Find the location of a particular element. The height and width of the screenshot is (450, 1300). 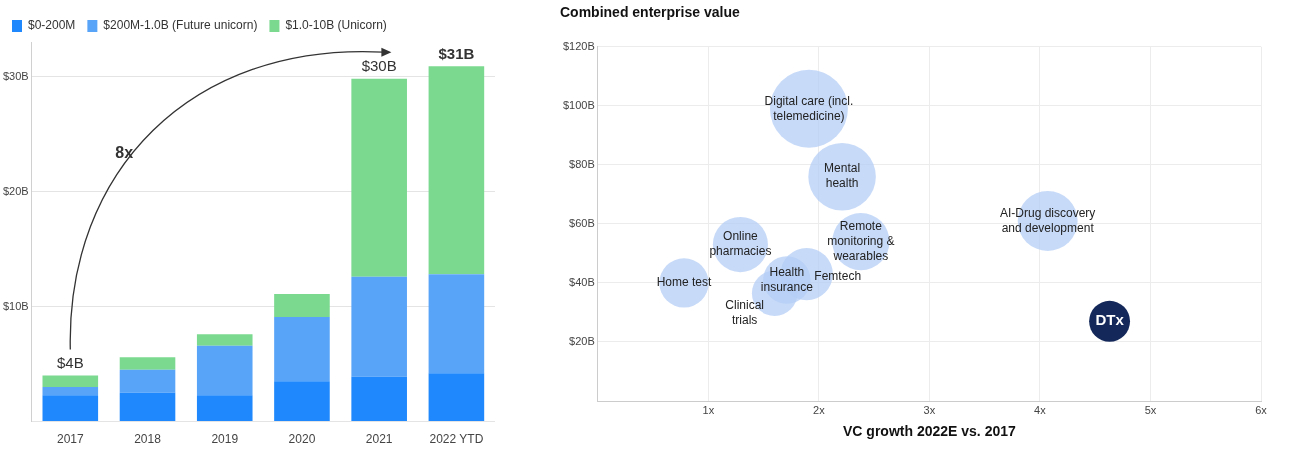

x-tick-label: 2018 is located at coordinates (148, 439).